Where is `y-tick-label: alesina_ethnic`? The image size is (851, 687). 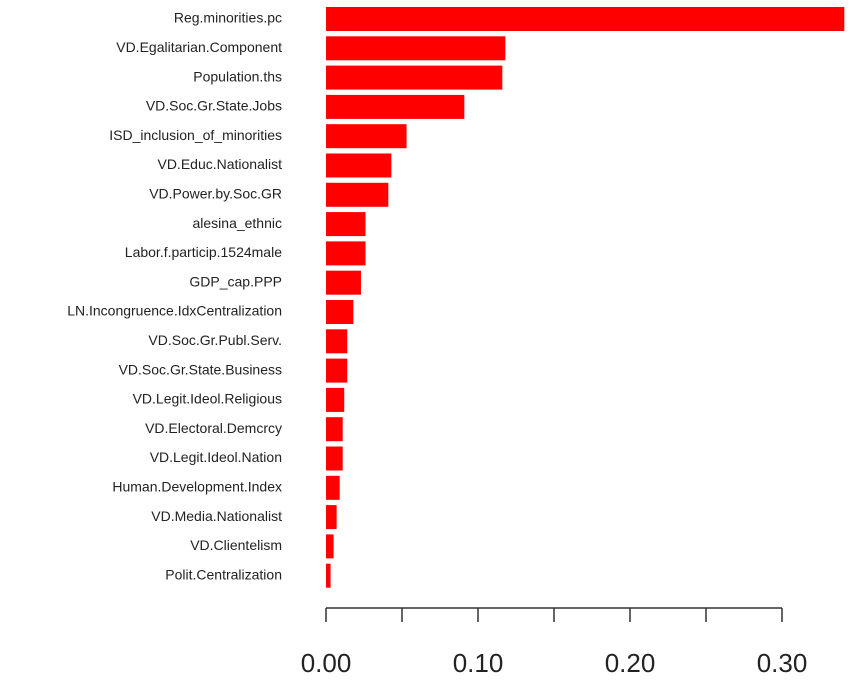
y-tick-label: alesina_ethnic is located at coordinates (237, 223).